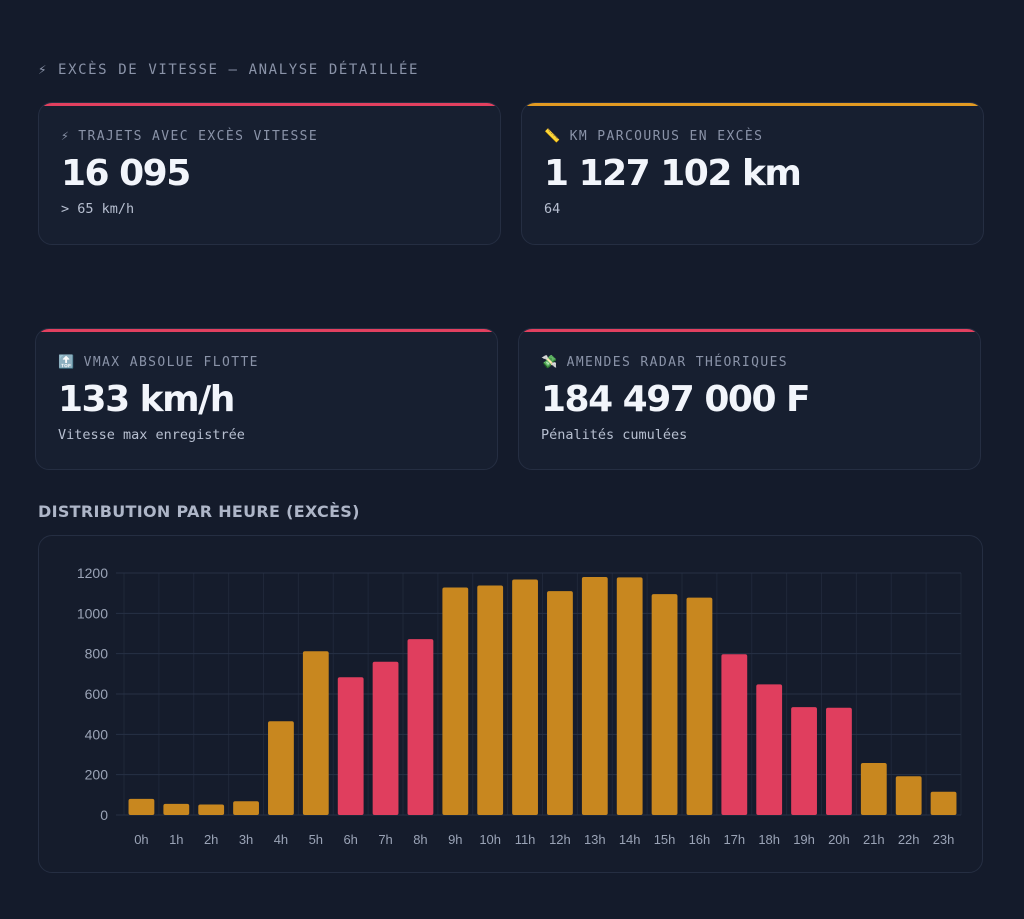 The width and height of the screenshot is (1024, 919). Describe the element at coordinates (97, 654) in the screenshot. I see `y-tick-label: 800` at that location.